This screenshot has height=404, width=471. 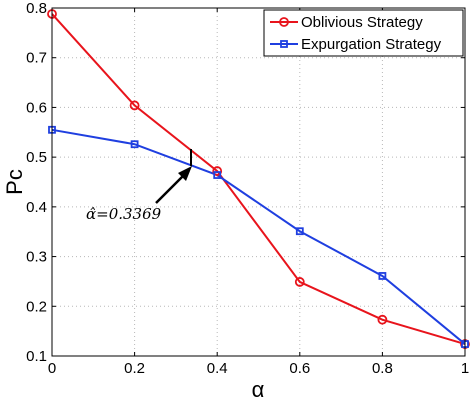 I want to click on annotation-arrow-shaft, so click(x=171, y=188).